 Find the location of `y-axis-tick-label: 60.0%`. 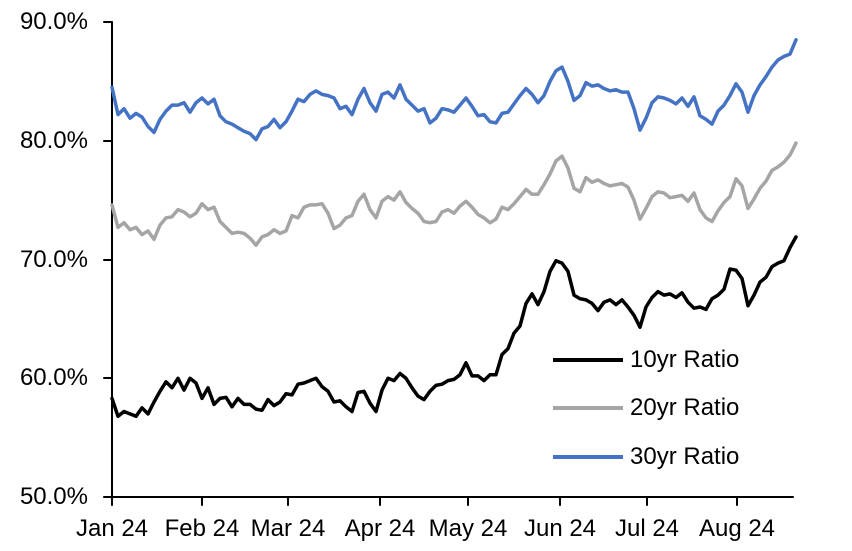

y-axis-tick-label: 60.0% is located at coordinates (53, 377).